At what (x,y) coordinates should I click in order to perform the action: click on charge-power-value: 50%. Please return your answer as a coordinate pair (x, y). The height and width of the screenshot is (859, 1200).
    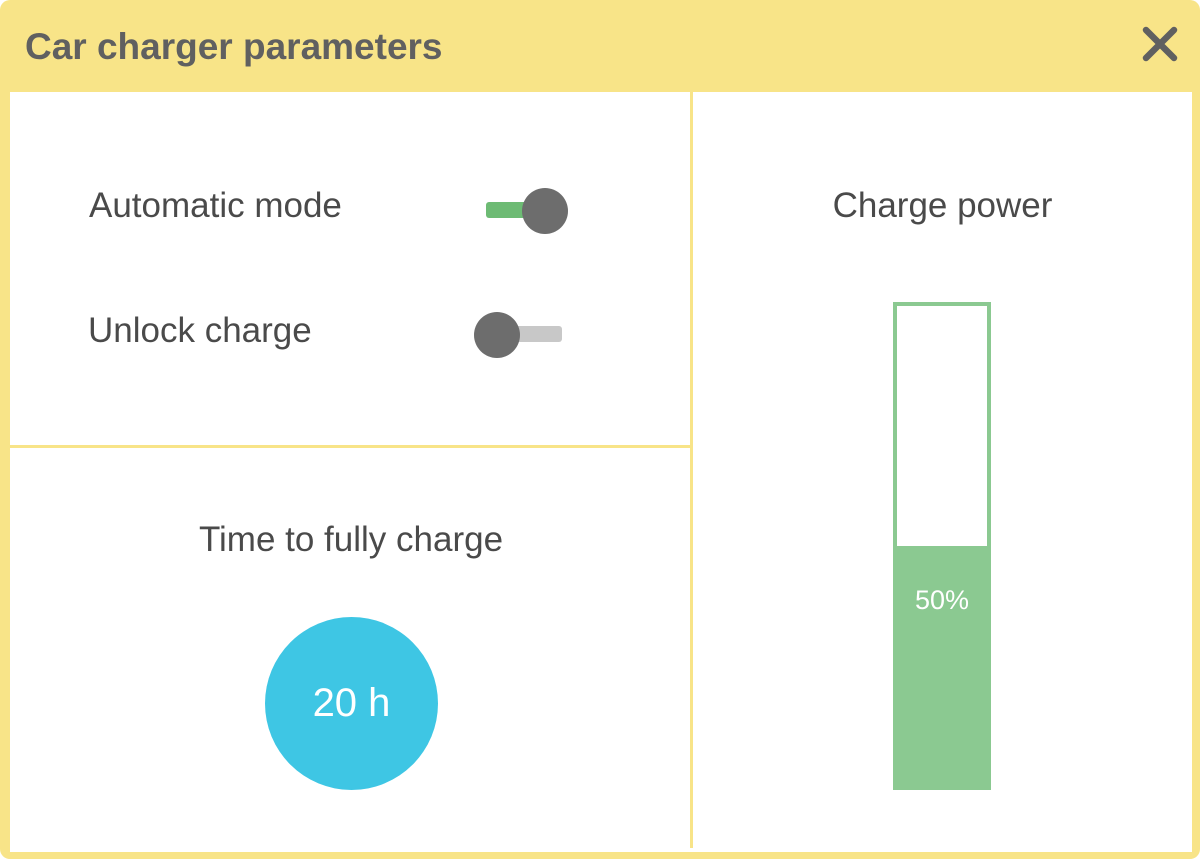
    Looking at the image, I should click on (942, 600).